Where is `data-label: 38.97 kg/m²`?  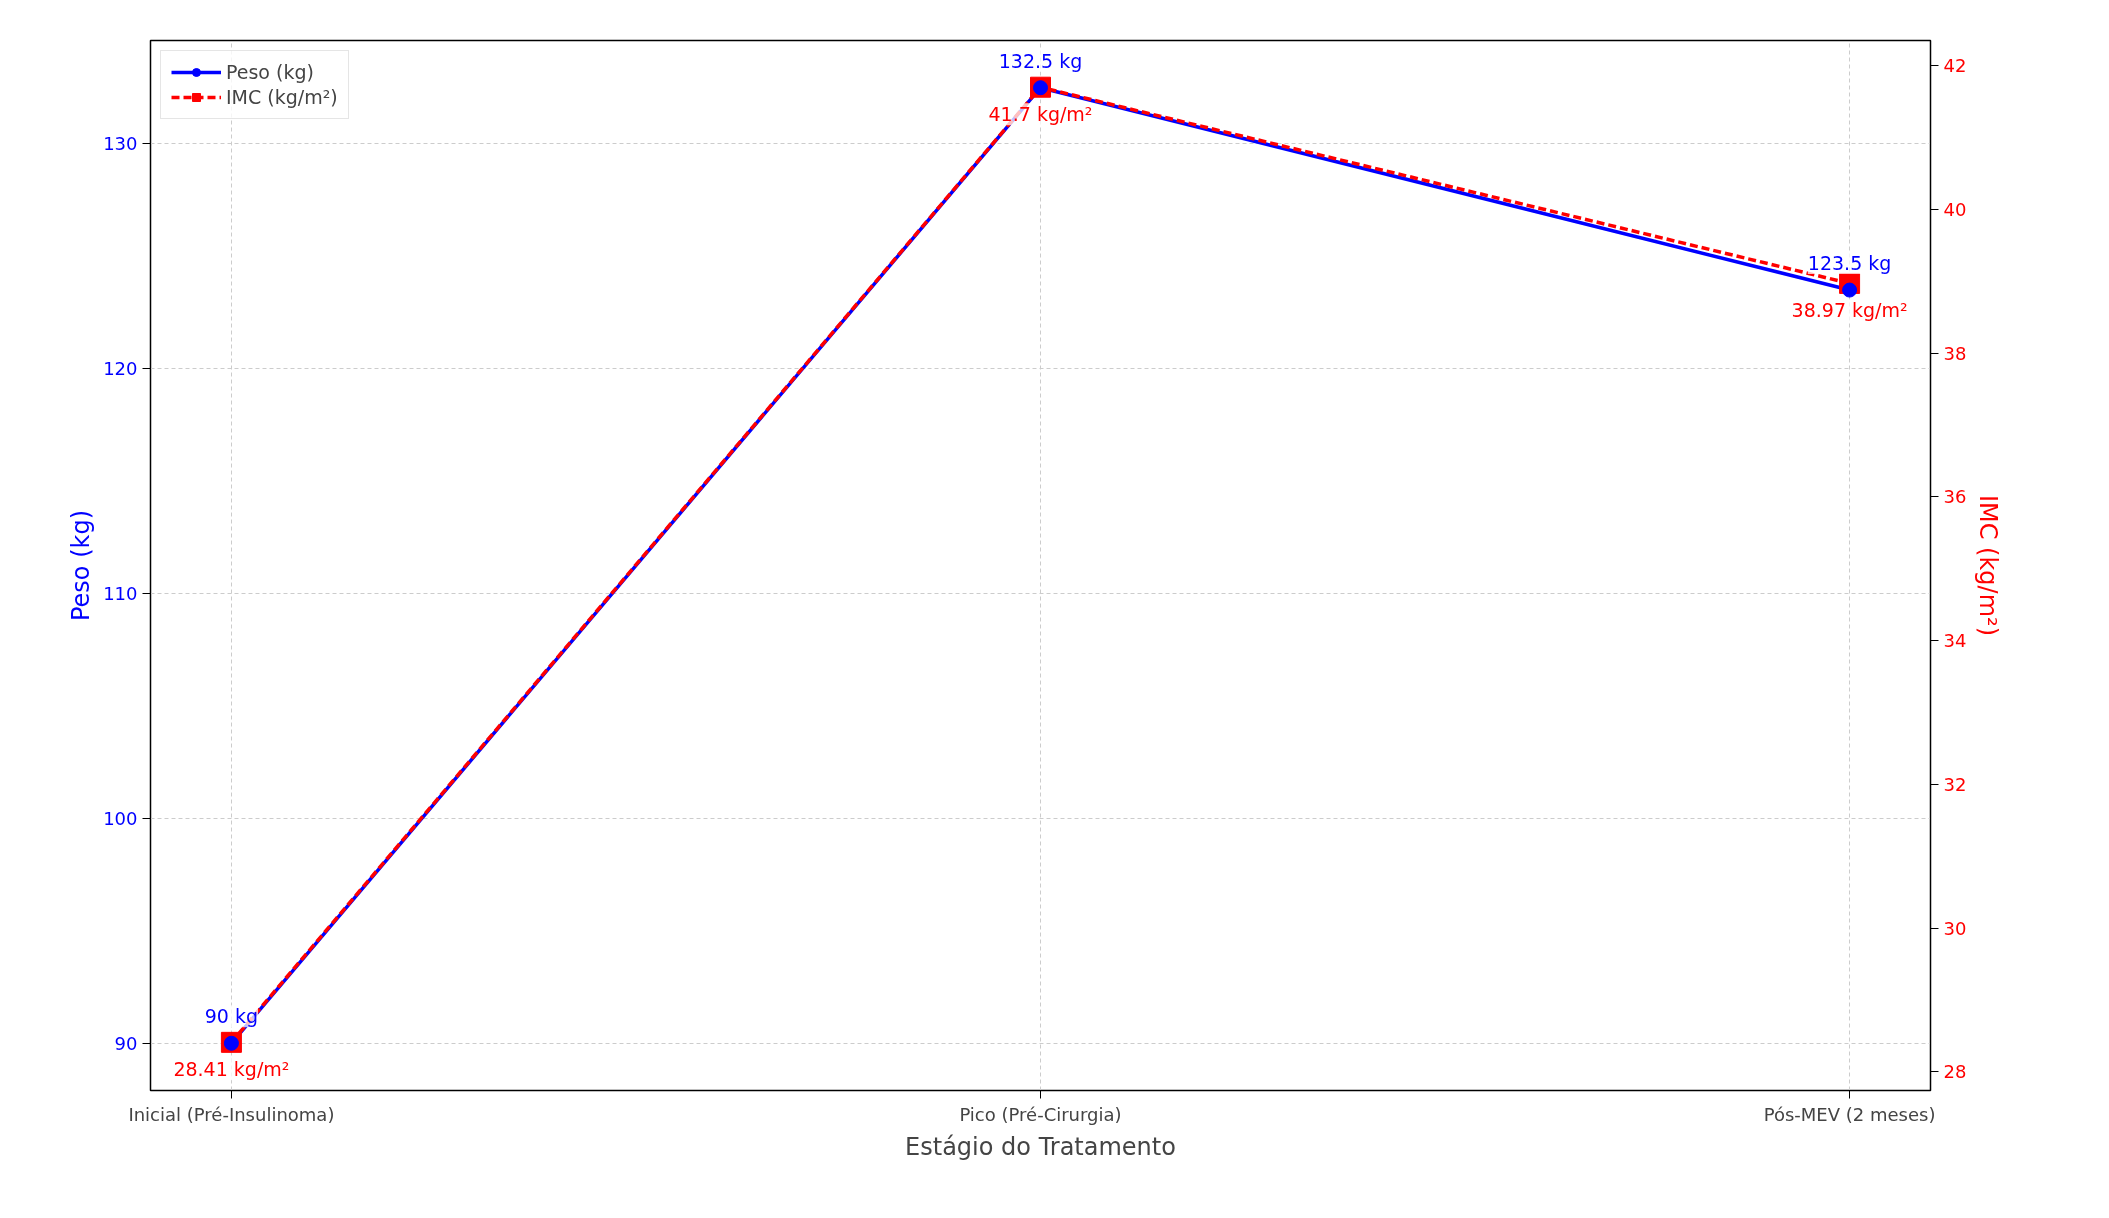 data-label: 38.97 kg/m² is located at coordinates (1849, 310).